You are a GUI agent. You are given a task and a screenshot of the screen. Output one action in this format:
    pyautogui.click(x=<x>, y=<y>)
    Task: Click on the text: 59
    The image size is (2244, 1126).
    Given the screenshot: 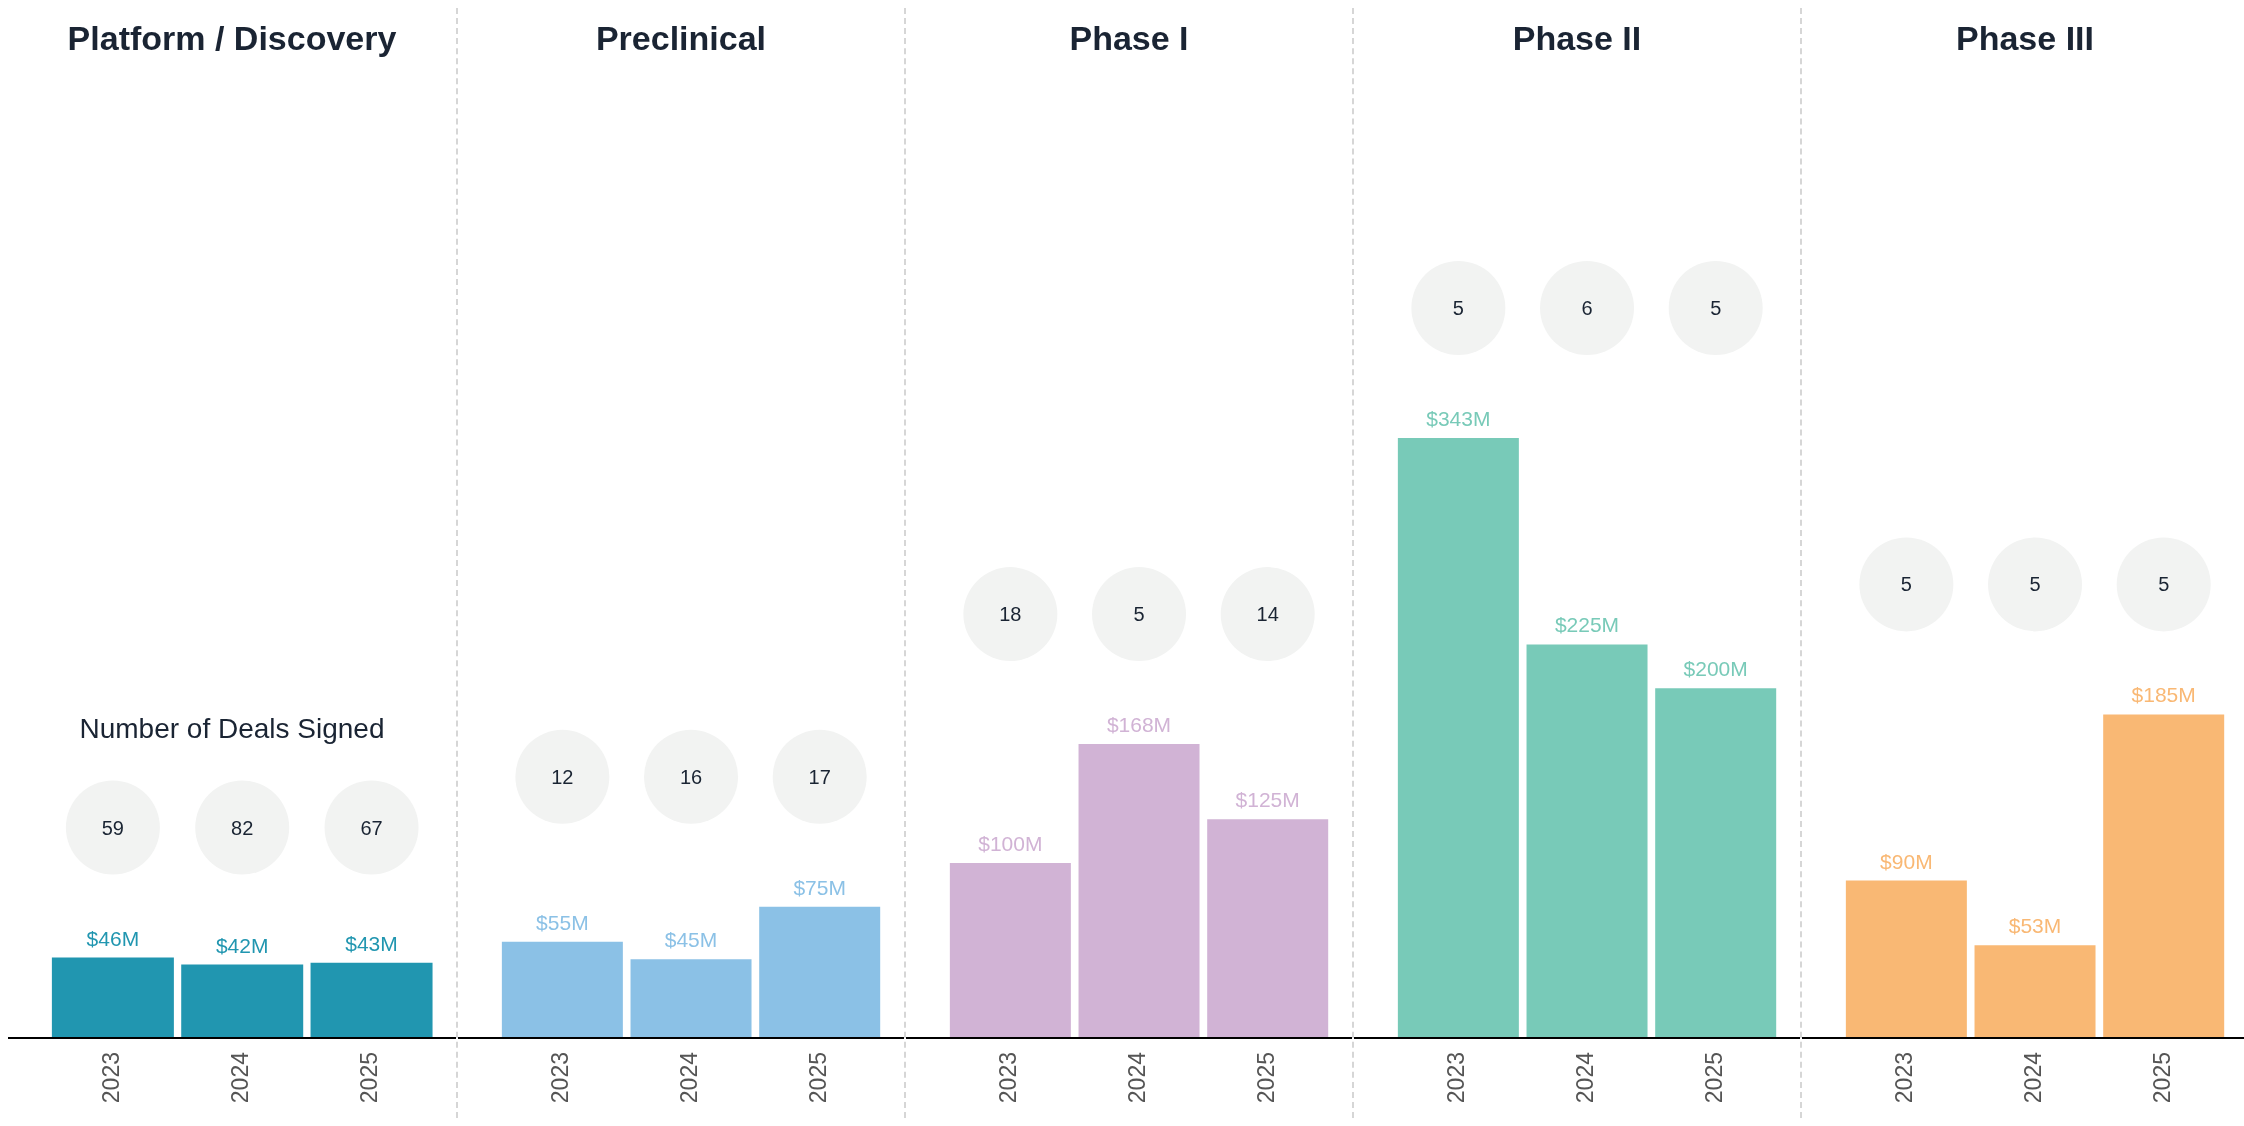 What is the action you would take?
    pyautogui.click(x=112, y=827)
    